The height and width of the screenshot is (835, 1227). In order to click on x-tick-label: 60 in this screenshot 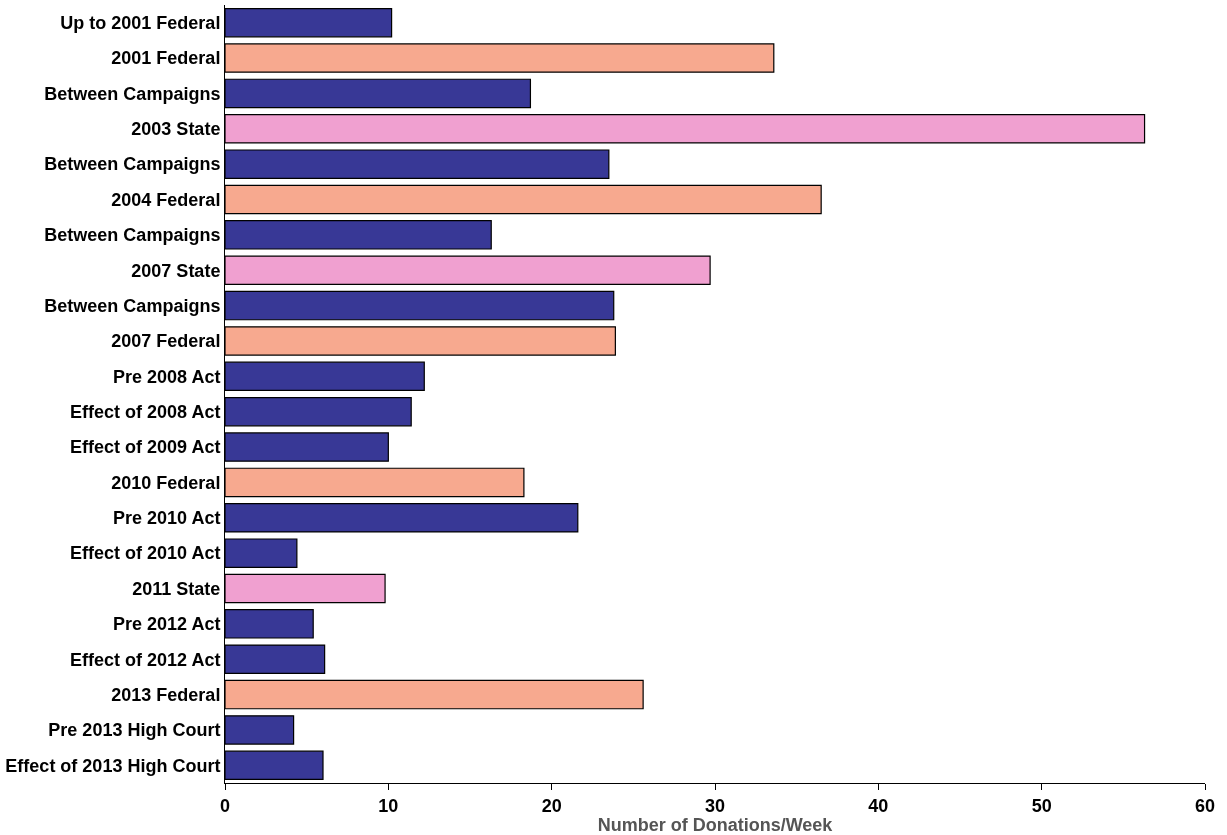, I will do `click(1205, 805)`.